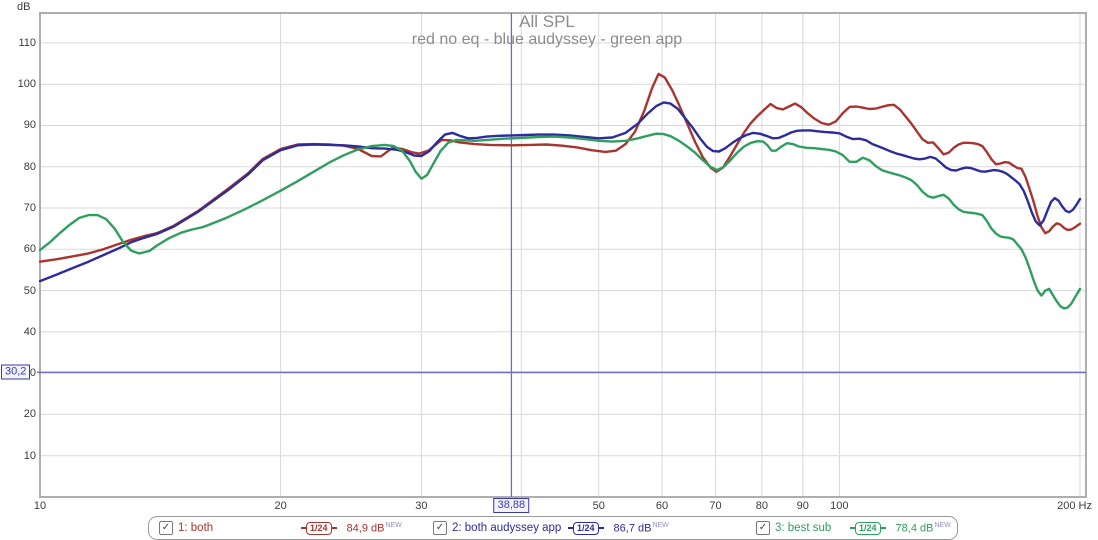 The height and width of the screenshot is (540, 1098). Describe the element at coordinates (641, 528) in the screenshot. I see `legend-value-2: 86,7 dBNEW` at that location.